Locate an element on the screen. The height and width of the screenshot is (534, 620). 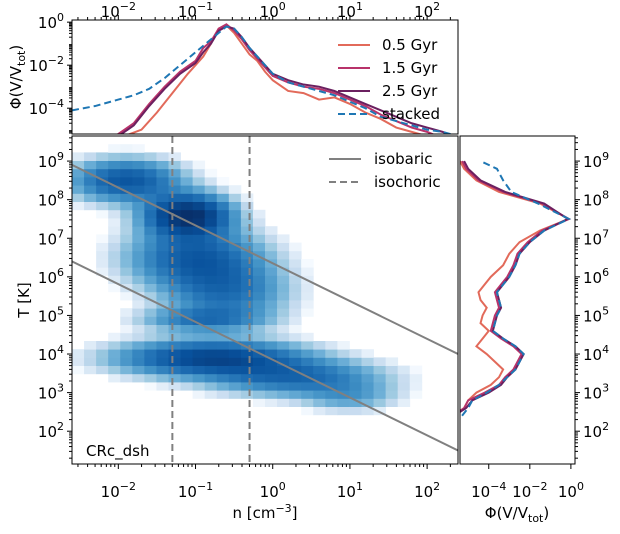
top-x-tick-label-2: 10⁰ is located at coordinates (273, 10).